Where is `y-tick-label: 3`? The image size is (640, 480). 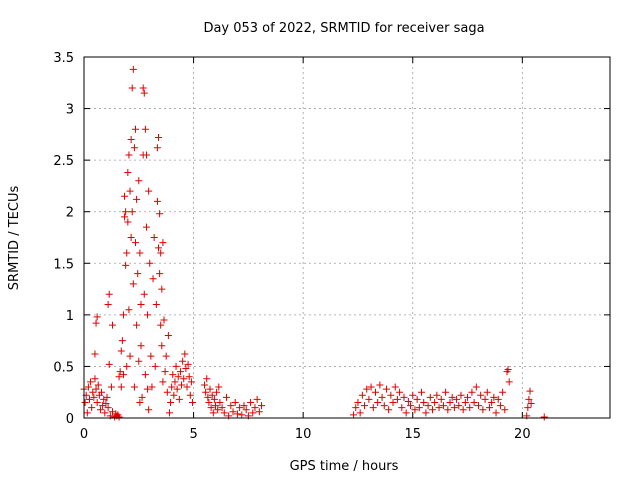
y-tick-label: 3 is located at coordinates (70, 110).